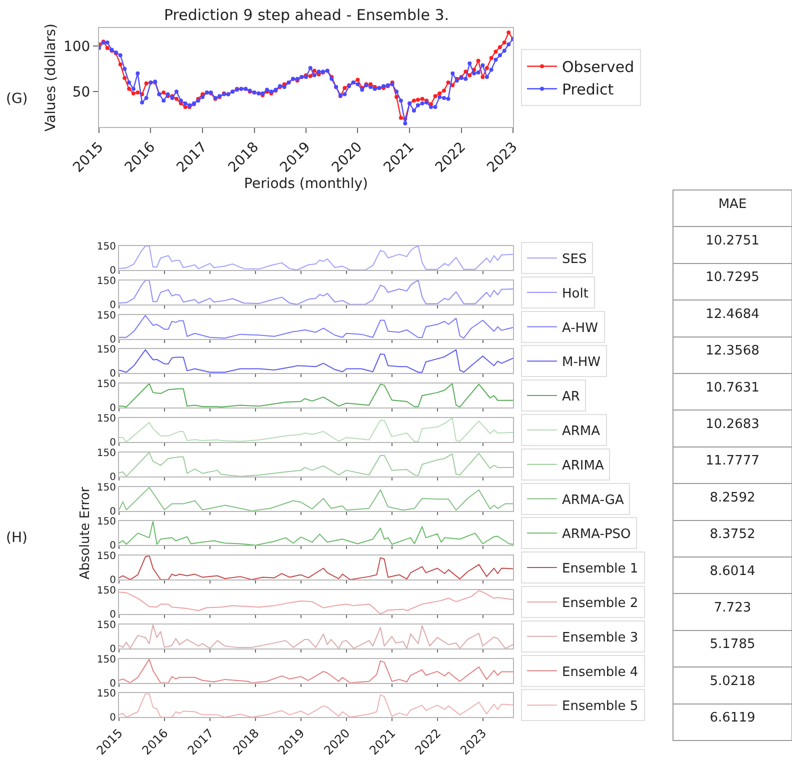 The image size is (792, 764). What do you see at coordinates (76, 47) in the screenshot?
I see `y-tick-label: 100` at bounding box center [76, 47].